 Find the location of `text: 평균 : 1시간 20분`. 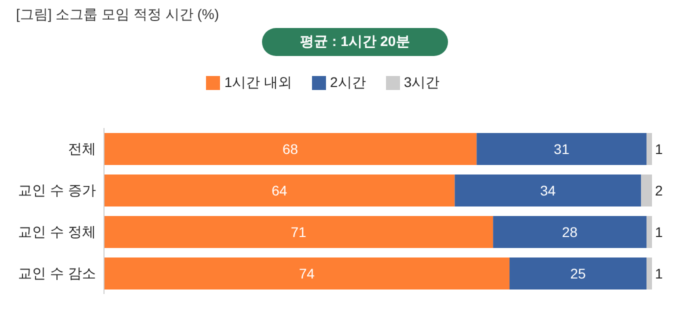

text: 평균 : 1시간 20분 is located at coordinates (355, 42).